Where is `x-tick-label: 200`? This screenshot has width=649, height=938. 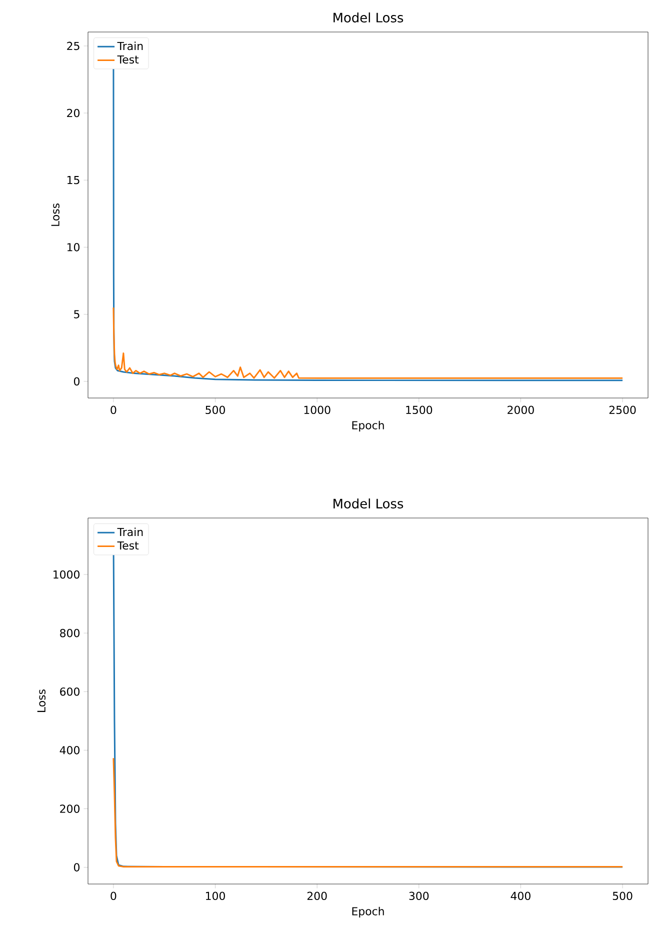 x-tick-label: 200 is located at coordinates (317, 896).